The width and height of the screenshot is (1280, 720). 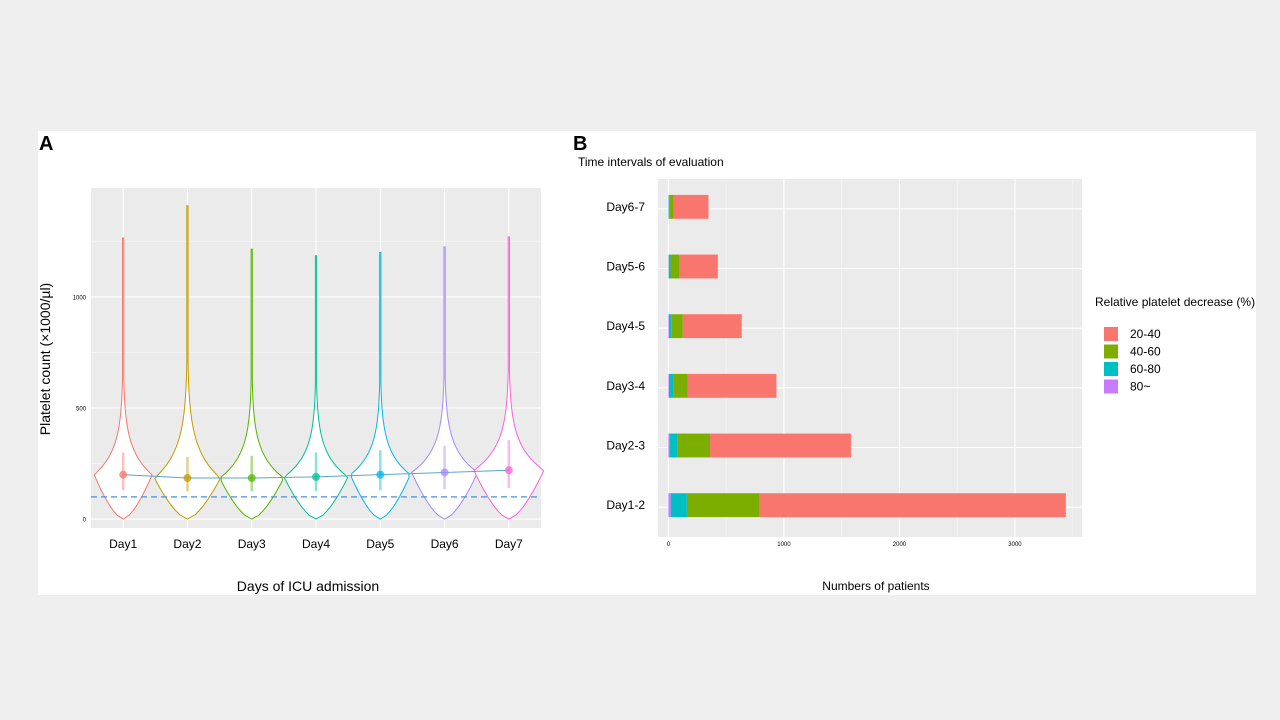 I want to click on x-tick-label-day7: Day7, so click(x=509, y=544).